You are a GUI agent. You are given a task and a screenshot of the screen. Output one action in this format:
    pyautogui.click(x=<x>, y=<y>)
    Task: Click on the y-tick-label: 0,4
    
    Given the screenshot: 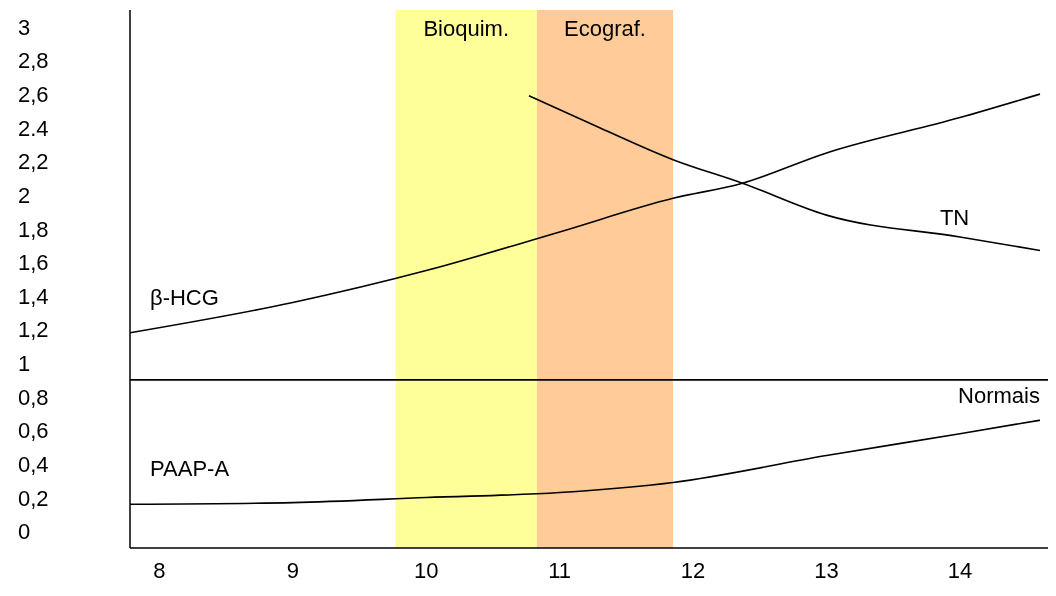 What is the action you would take?
    pyautogui.click(x=33, y=464)
    